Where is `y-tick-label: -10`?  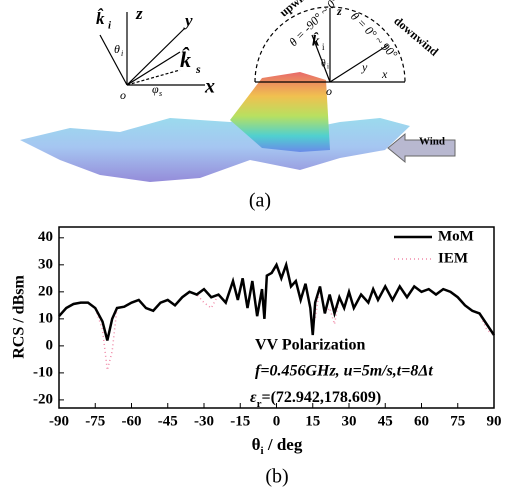
y-tick-label: -10 is located at coordinates (43, 372).